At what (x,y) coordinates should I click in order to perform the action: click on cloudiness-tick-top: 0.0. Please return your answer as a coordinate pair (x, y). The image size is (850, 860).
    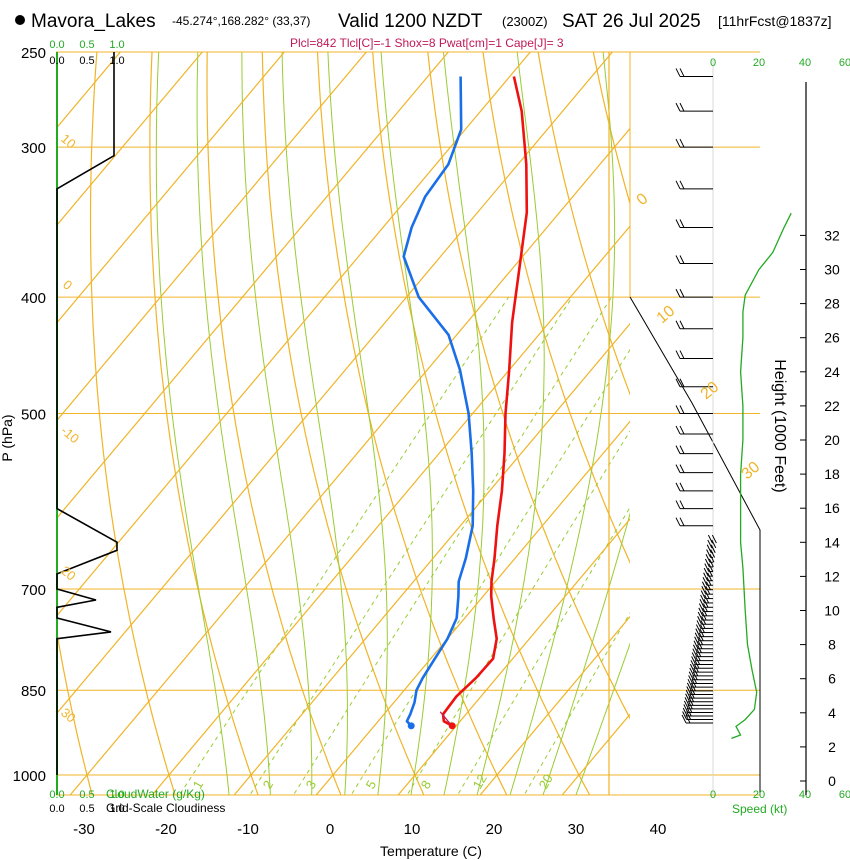
    Looking at the image, I should click on (56, 61).